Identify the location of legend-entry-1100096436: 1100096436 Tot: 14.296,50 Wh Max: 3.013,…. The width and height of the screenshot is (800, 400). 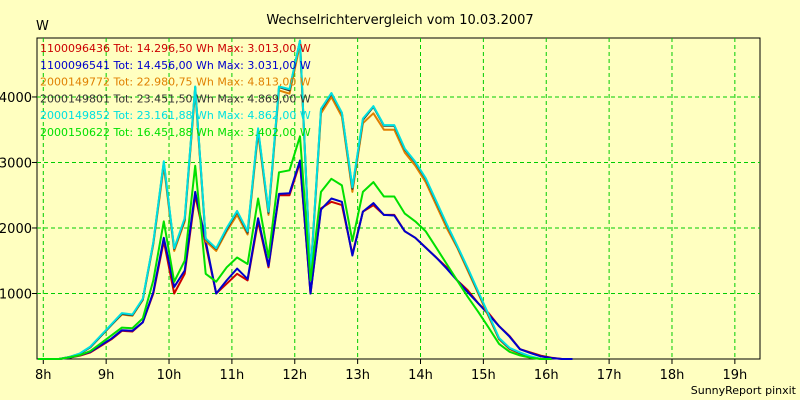
(175, 48).